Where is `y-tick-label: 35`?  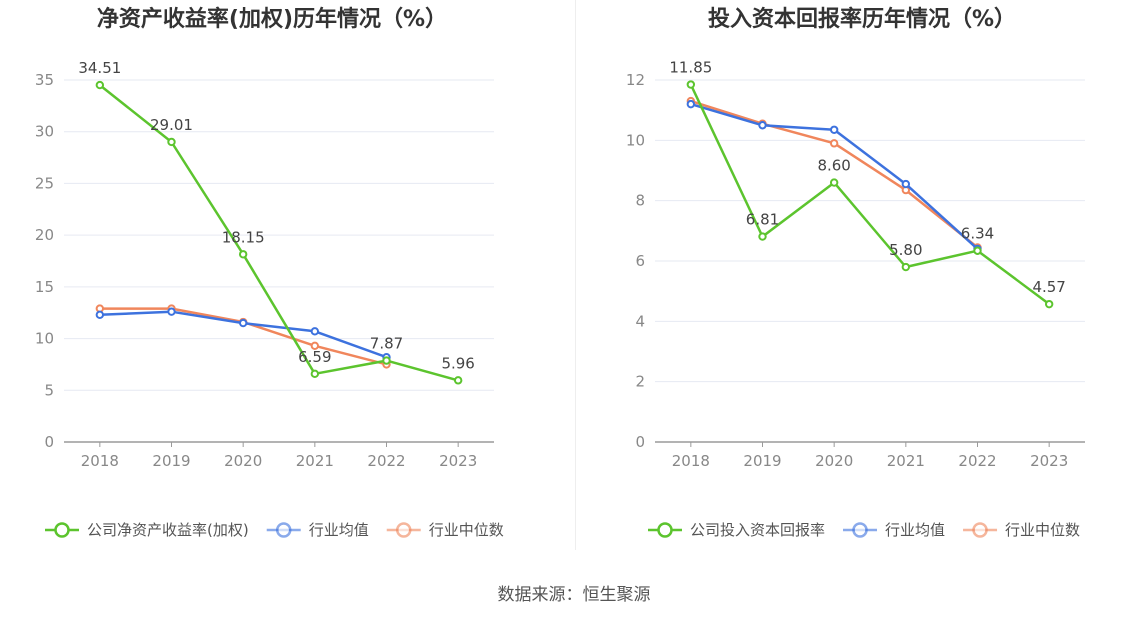
y-tick-label: 35 is located at coordinates (44, 80).